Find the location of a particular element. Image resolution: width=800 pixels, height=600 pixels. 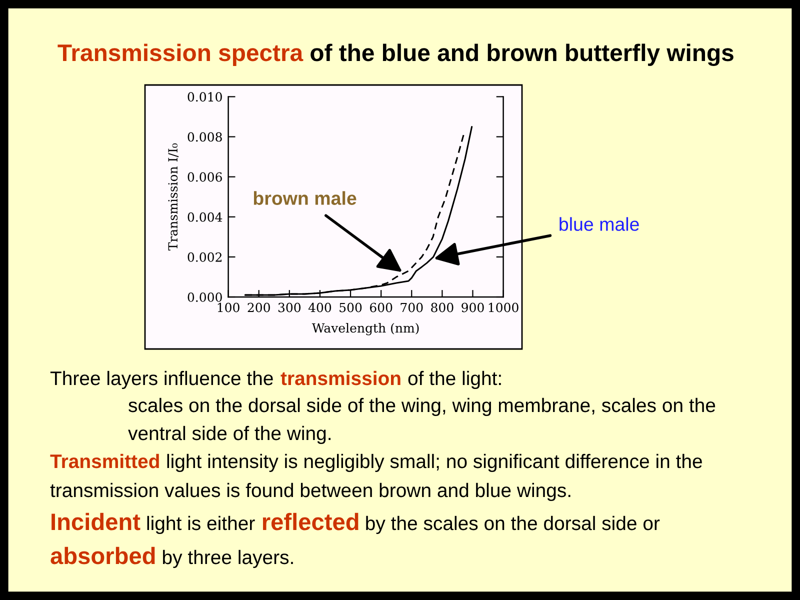

y-tick-label: 0.006 is located at coordinates (205, 177).